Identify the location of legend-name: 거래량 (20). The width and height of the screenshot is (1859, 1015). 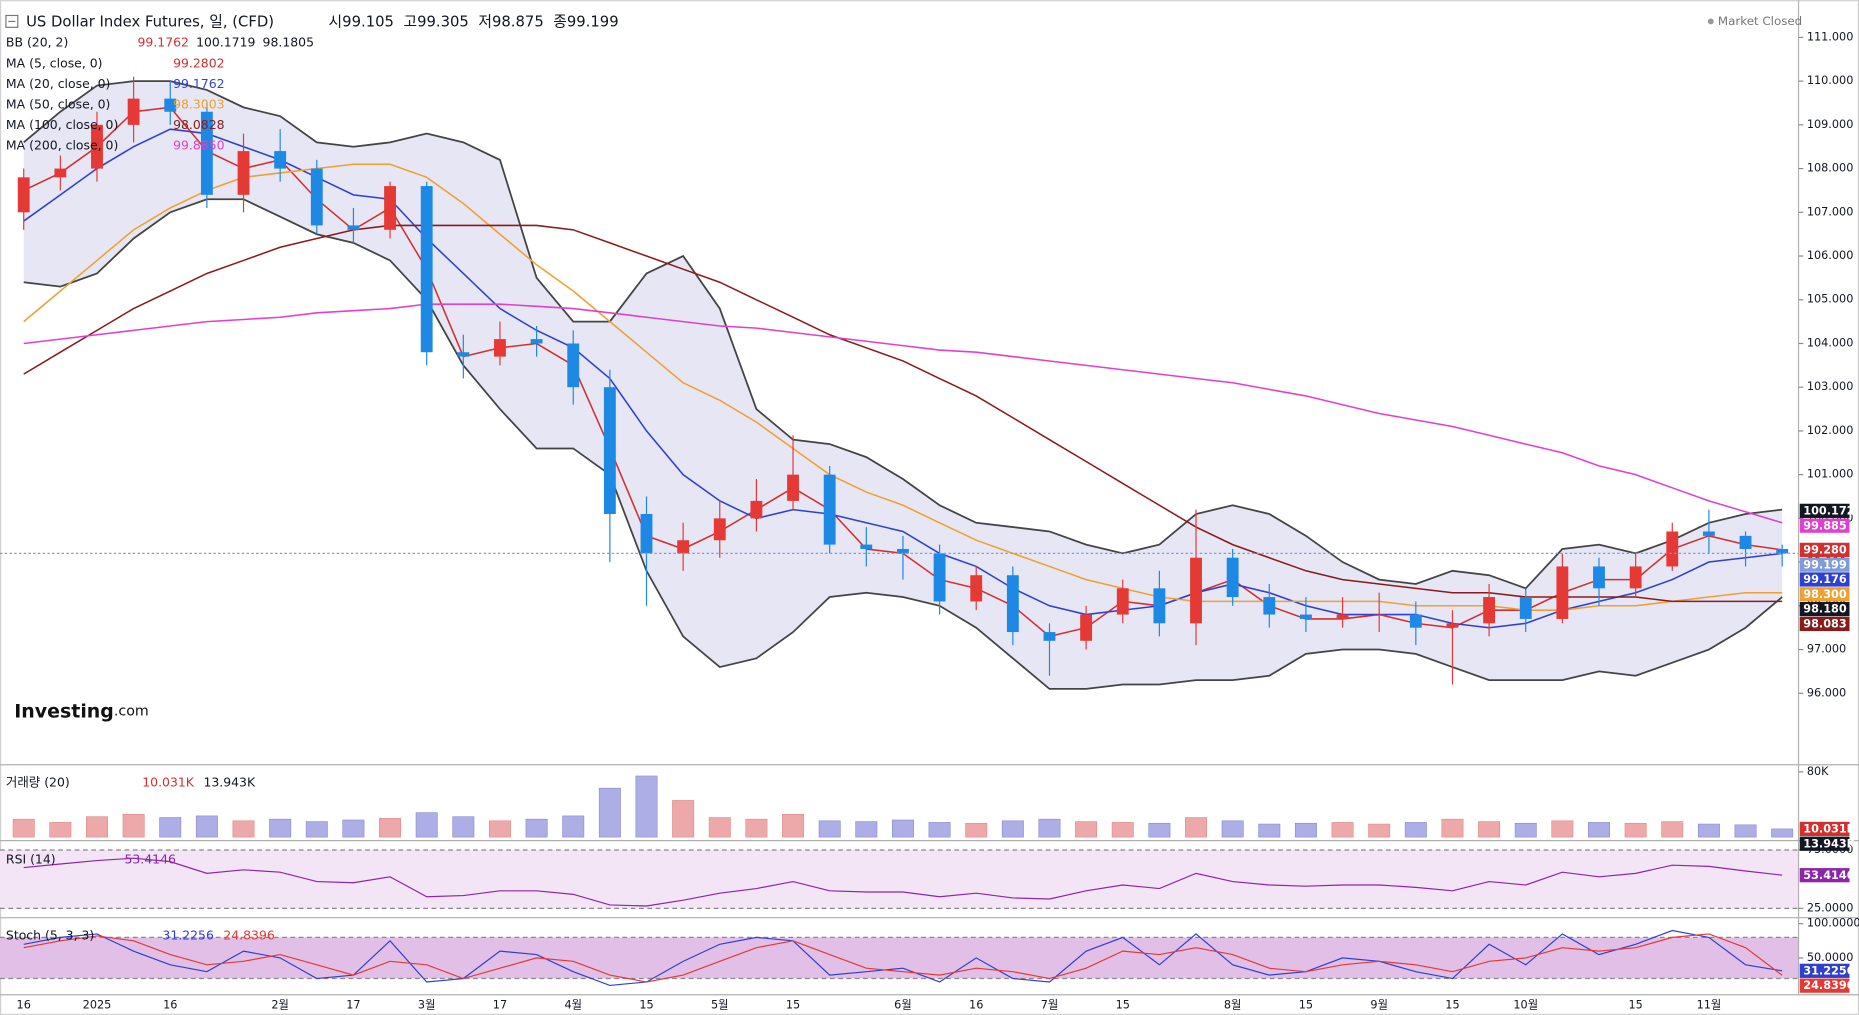
(38, 781).